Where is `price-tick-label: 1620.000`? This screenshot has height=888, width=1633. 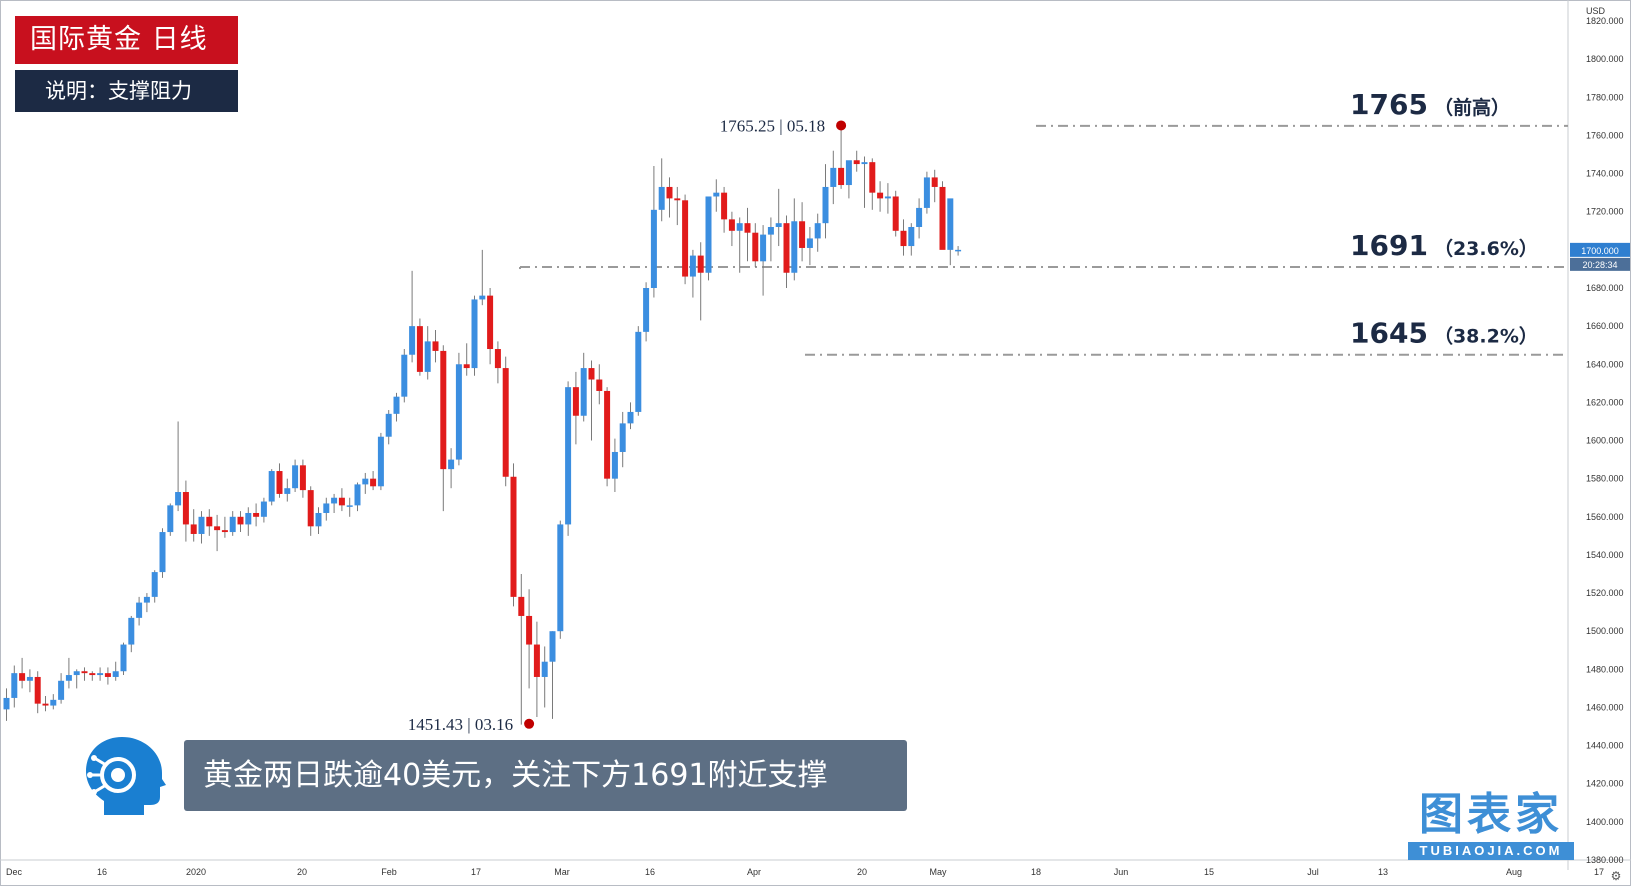
price-tick-label: 1620.000 is located at coordinates (1605, 402).